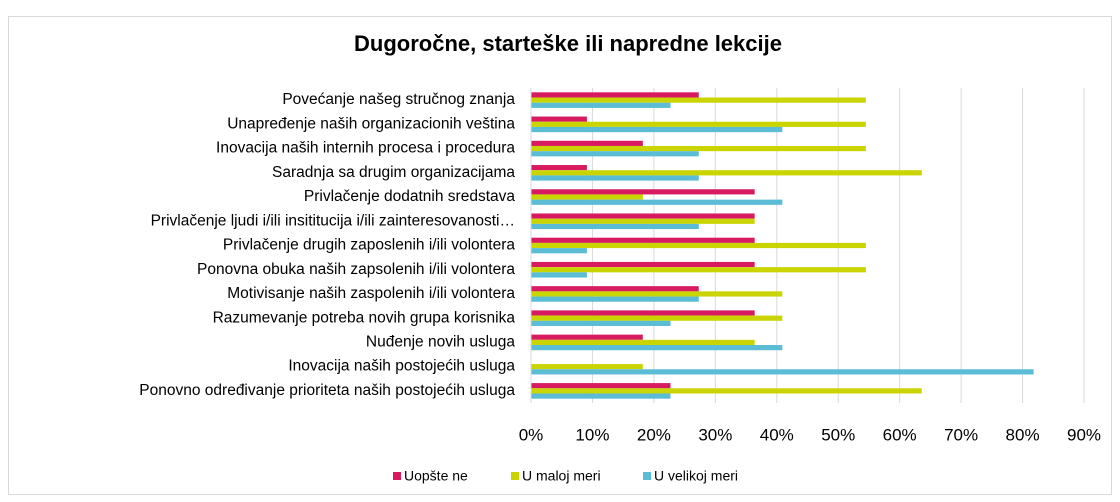 Image resolution: width=1120 pixels, height=502 pixels. Describe the element at coordinates (961, 434) in the screenshot. I see `x-tick-label: 70%` at that location.